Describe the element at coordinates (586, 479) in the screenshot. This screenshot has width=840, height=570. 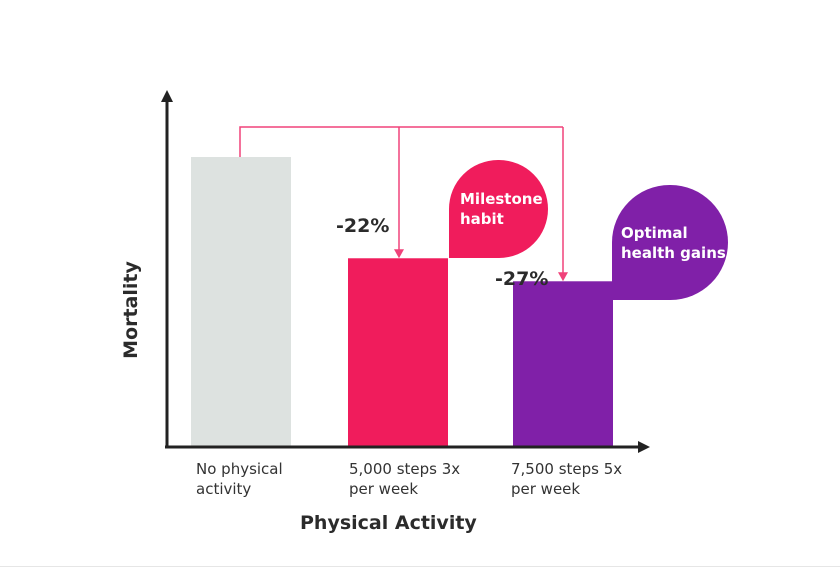
I see `x-tick-label-7500-steps: 7,500 steps 5x per week` at that location.